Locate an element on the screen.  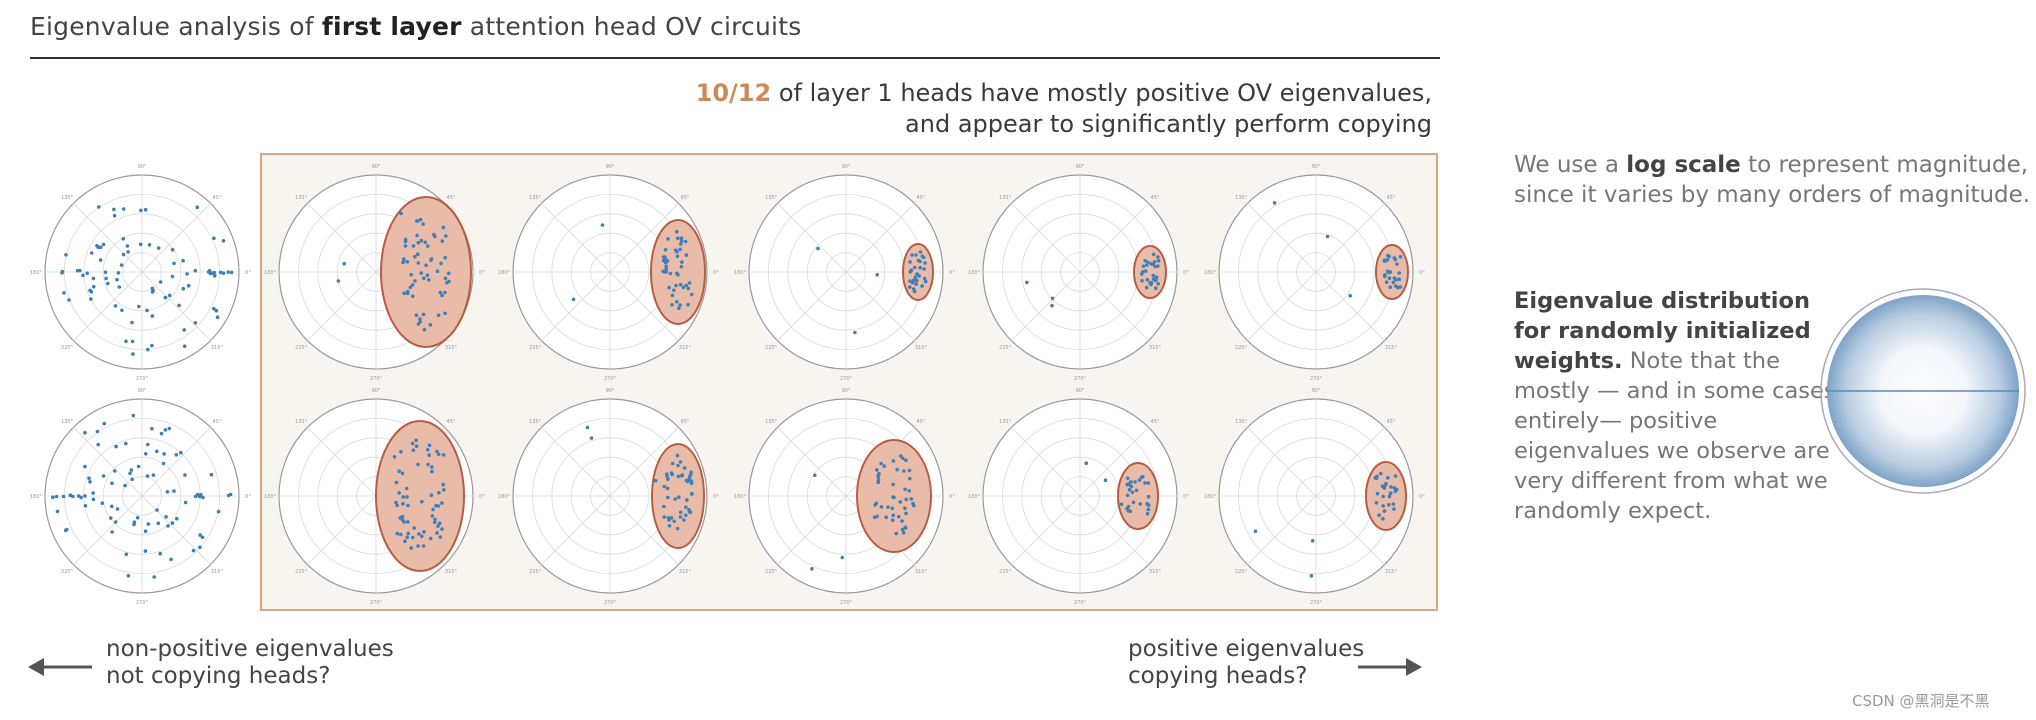
angle-tick-label: 135° is located at coordinates (301, 422).